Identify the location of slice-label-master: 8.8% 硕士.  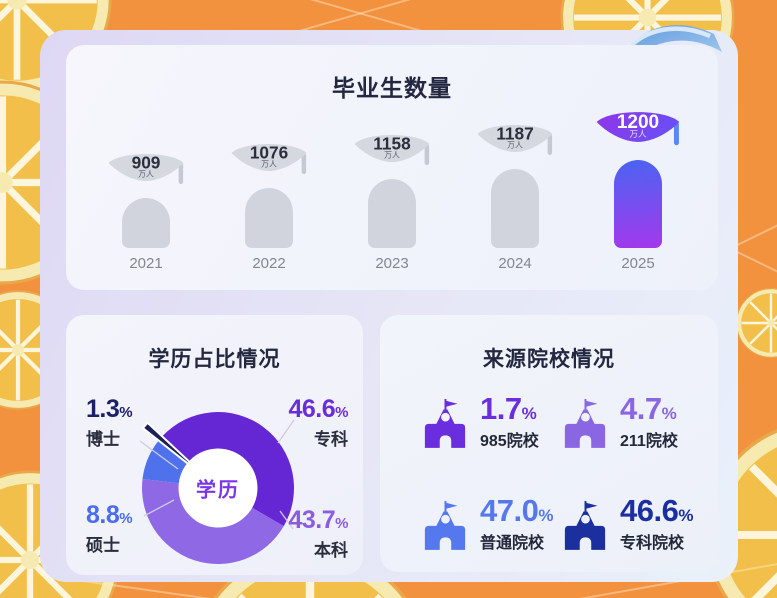
(109, 528).